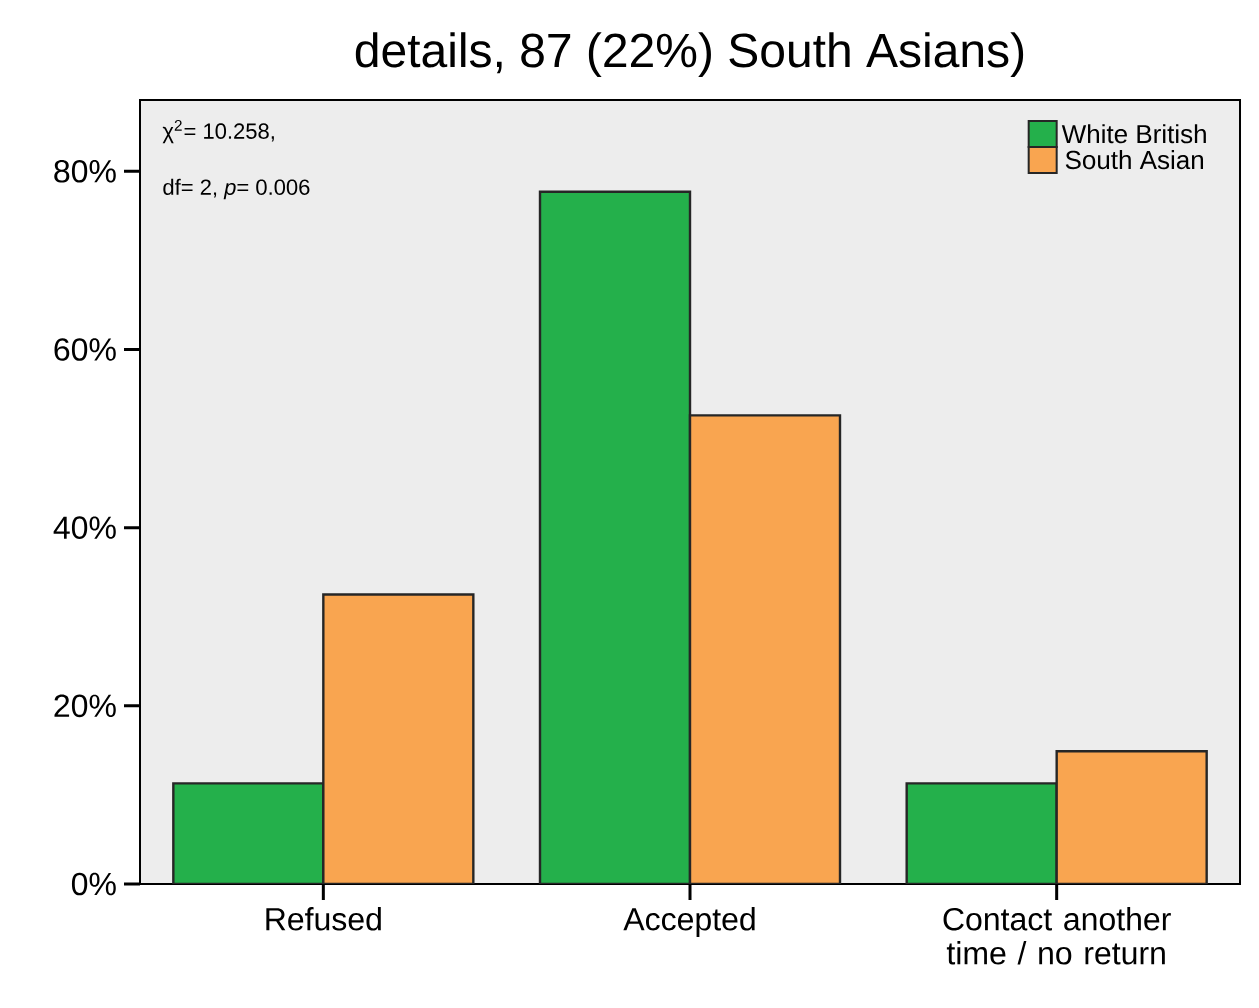 The height and width of the screenshot is (1008, 1259). What do you see at coordinates (85, 171) in the screenshot?
I see `y-tick-label: 80%` at bounding box center [85, 171].